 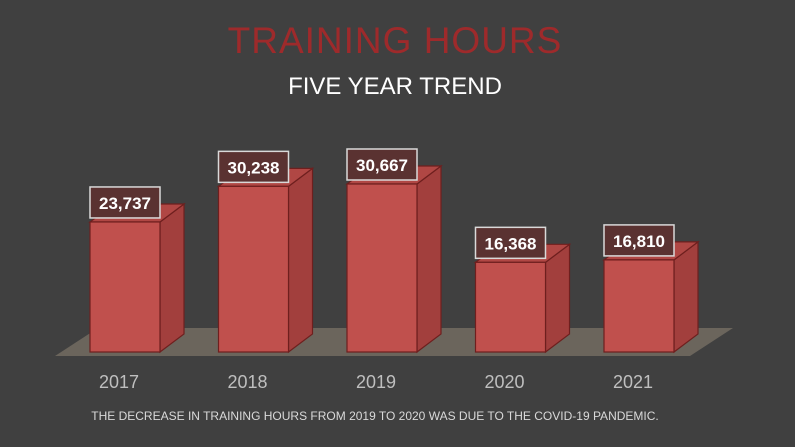 I want to click on chart-title: TRAINING HOURS, so click(x=395, y=40).